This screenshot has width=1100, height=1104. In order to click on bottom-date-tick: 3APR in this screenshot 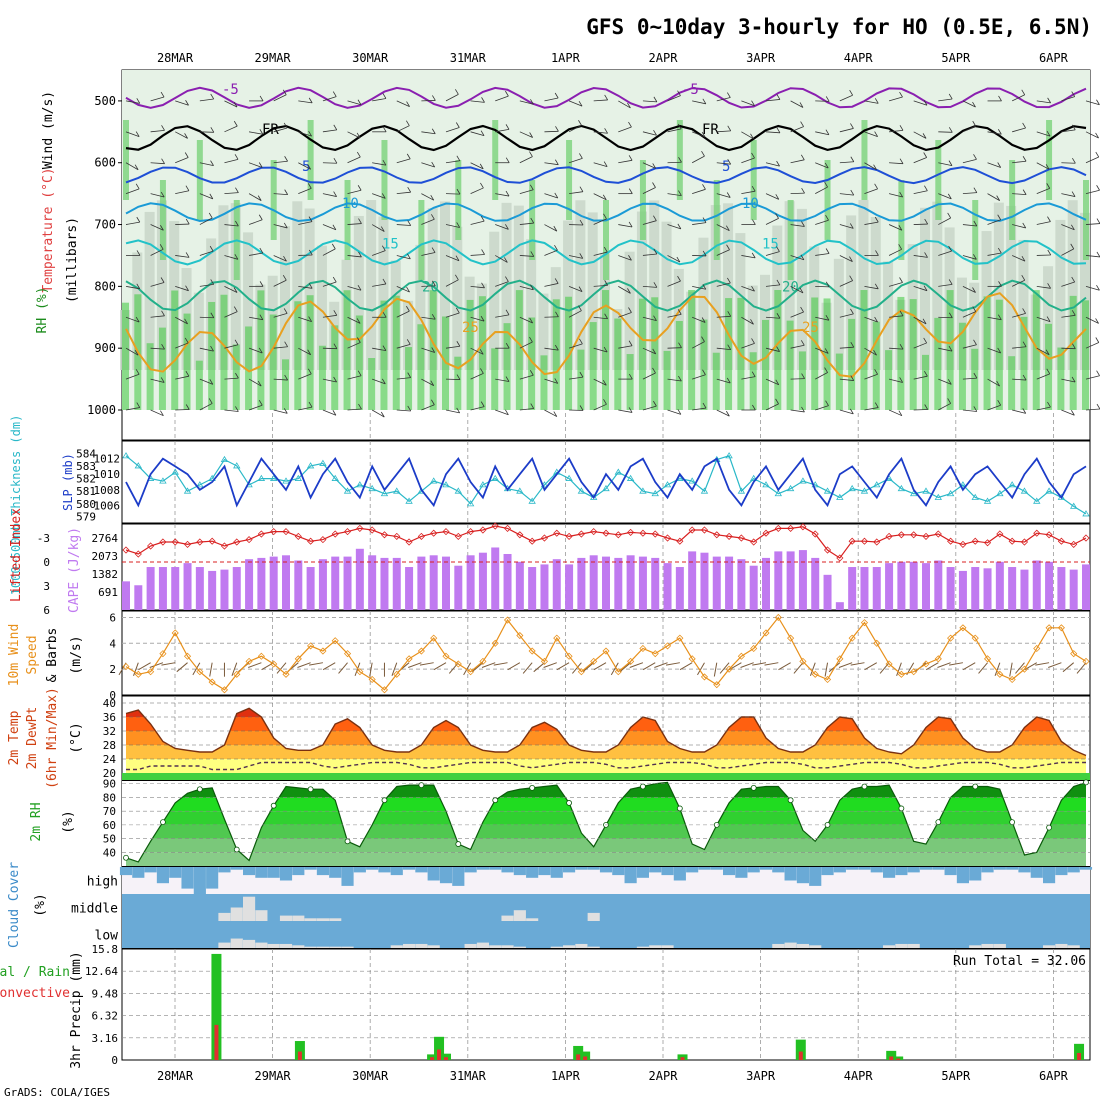, I will do `click(761, 1076)`.